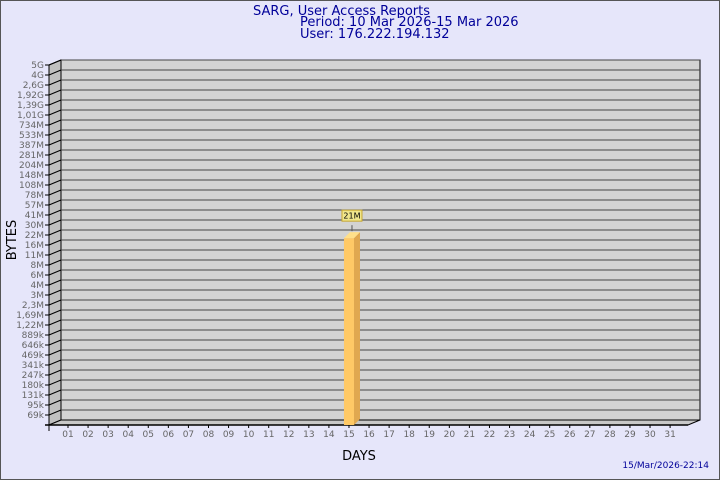 The image size is (720, 480). I want to click on bar-value-label: 21M, so click(351, 216).